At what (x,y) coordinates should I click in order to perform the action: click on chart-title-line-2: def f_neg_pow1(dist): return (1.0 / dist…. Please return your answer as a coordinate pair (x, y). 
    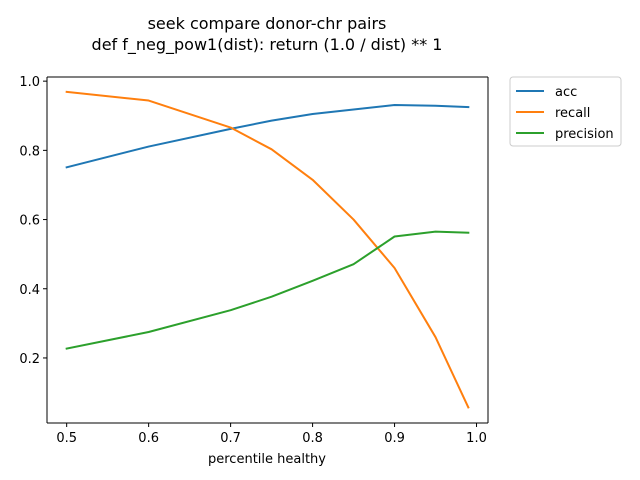
    Looking at the image, I should click on (267, 45).